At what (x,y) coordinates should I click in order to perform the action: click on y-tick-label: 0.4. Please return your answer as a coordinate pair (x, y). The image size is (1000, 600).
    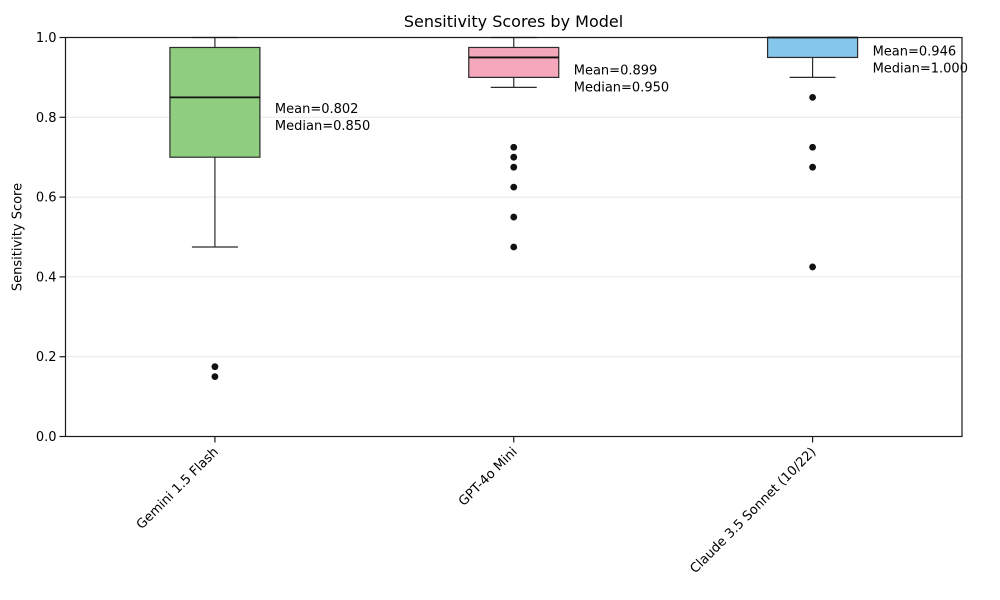
    Looking at the image, I should click on (46, 277).